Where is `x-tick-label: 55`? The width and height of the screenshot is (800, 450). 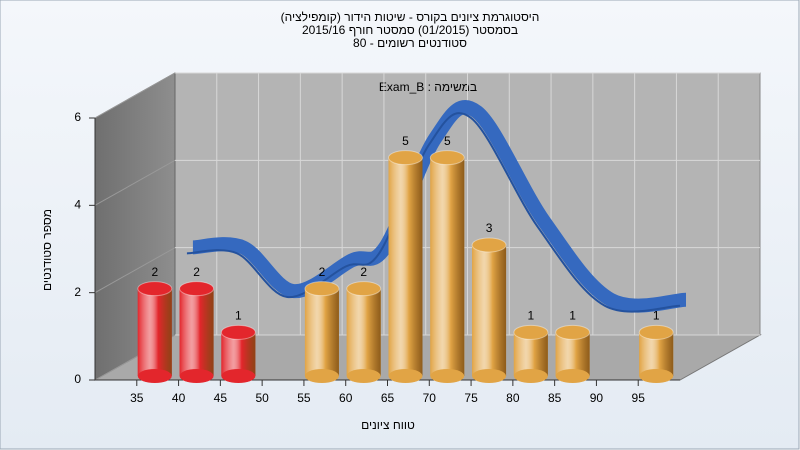
x-tick-label: 55 is located at coordinates (304, 398).